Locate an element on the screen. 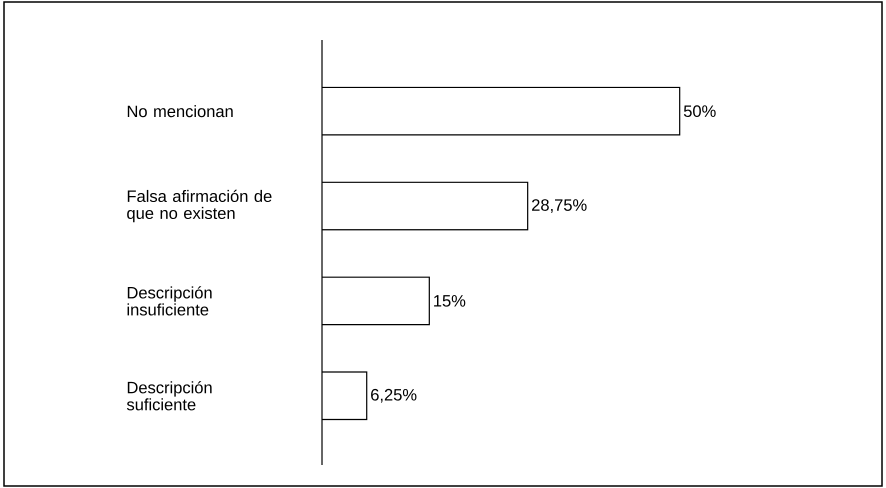 The width and height of the screenshot is (886, 488). y-tick-label: Descripción insuficiente is located at coordinates (170, 301).